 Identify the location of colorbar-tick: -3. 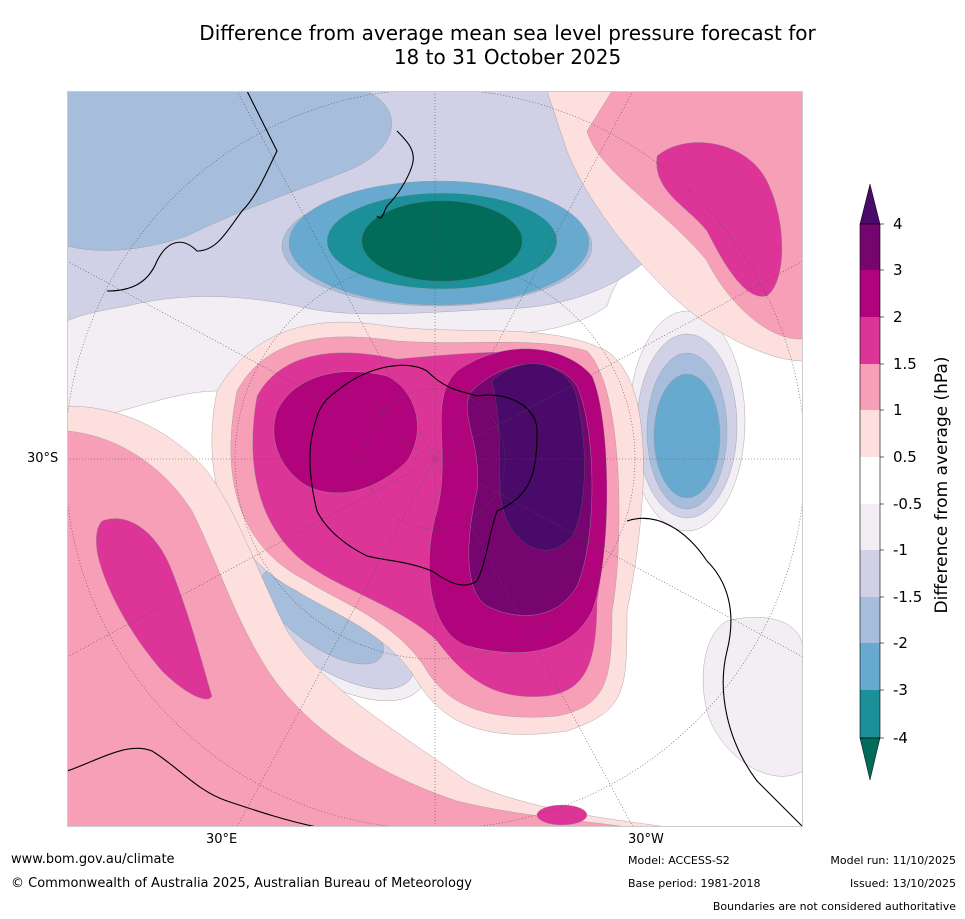
(900, 690).